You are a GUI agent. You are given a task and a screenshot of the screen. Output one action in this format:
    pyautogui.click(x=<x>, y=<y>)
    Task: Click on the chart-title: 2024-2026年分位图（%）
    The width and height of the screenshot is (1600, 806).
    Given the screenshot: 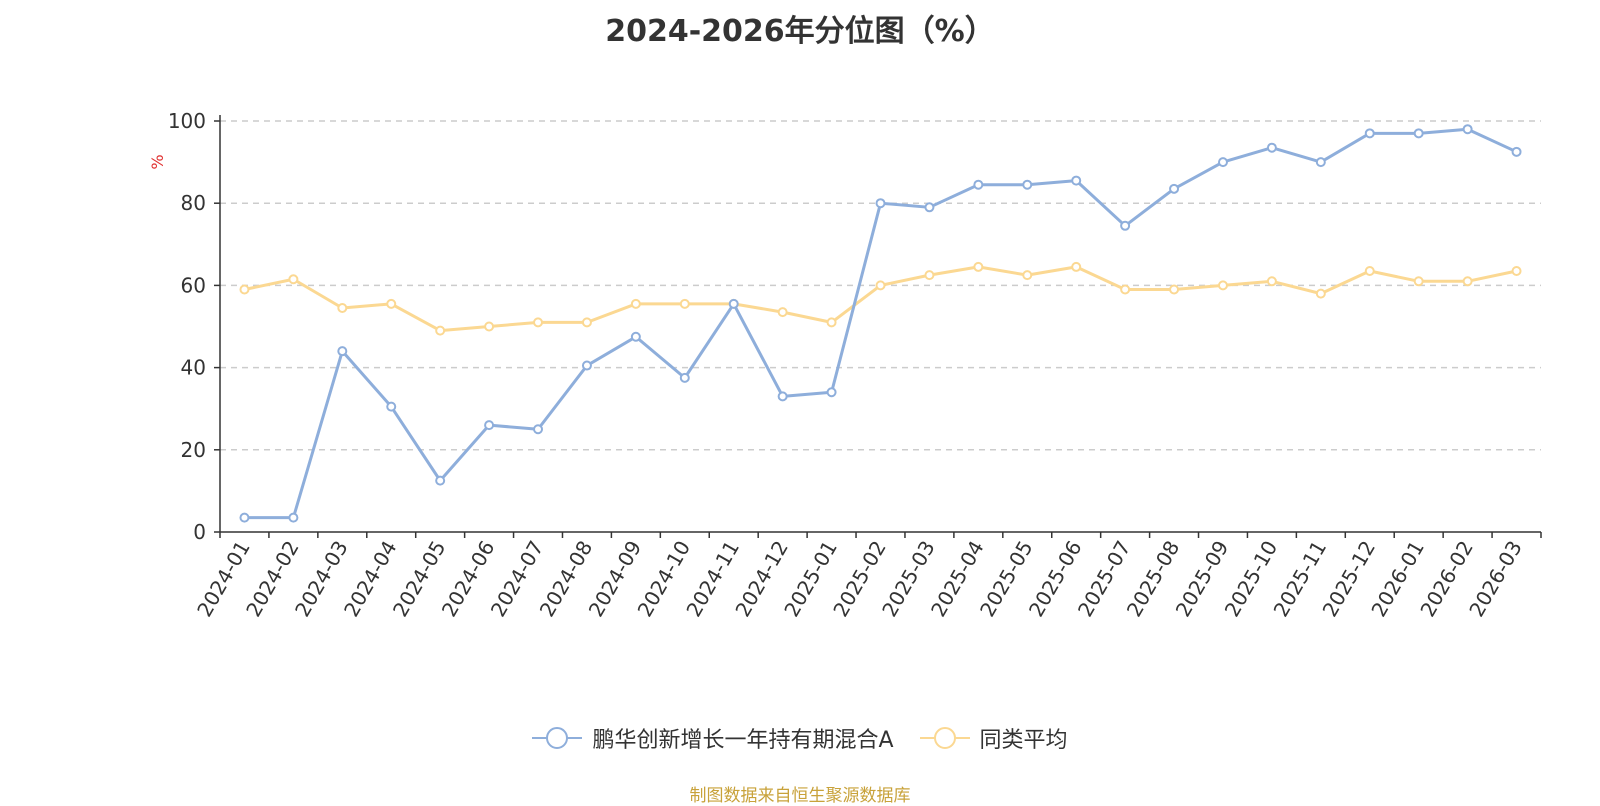 What is the action you would take?
    pyautogui.click(x=800, y=31)
    